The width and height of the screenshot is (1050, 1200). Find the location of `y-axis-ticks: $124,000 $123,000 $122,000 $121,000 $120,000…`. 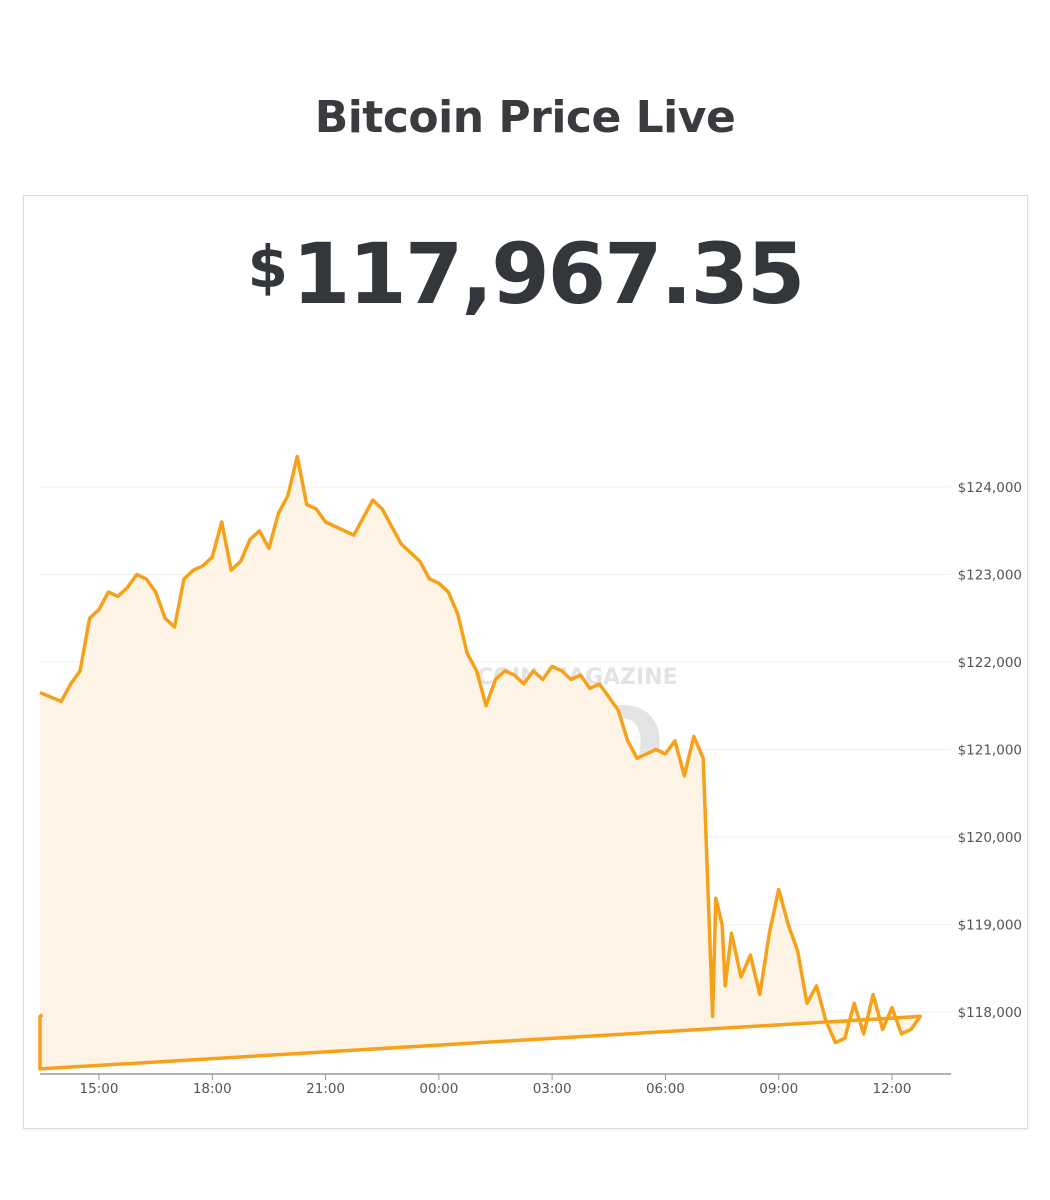

y-axis-ticks: $124,000 $123,000 $122,000 $121,000 $120,000… is located at coordinates (990, 750).